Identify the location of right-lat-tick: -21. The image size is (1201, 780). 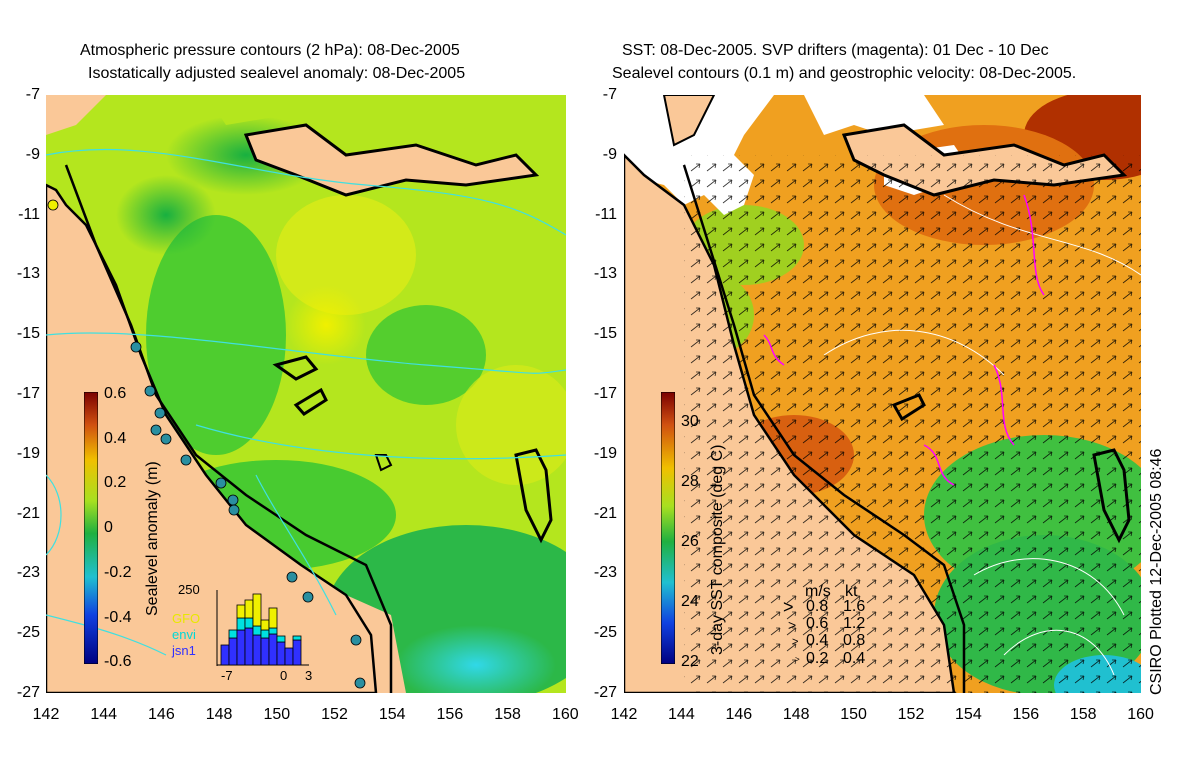
(605, 513).